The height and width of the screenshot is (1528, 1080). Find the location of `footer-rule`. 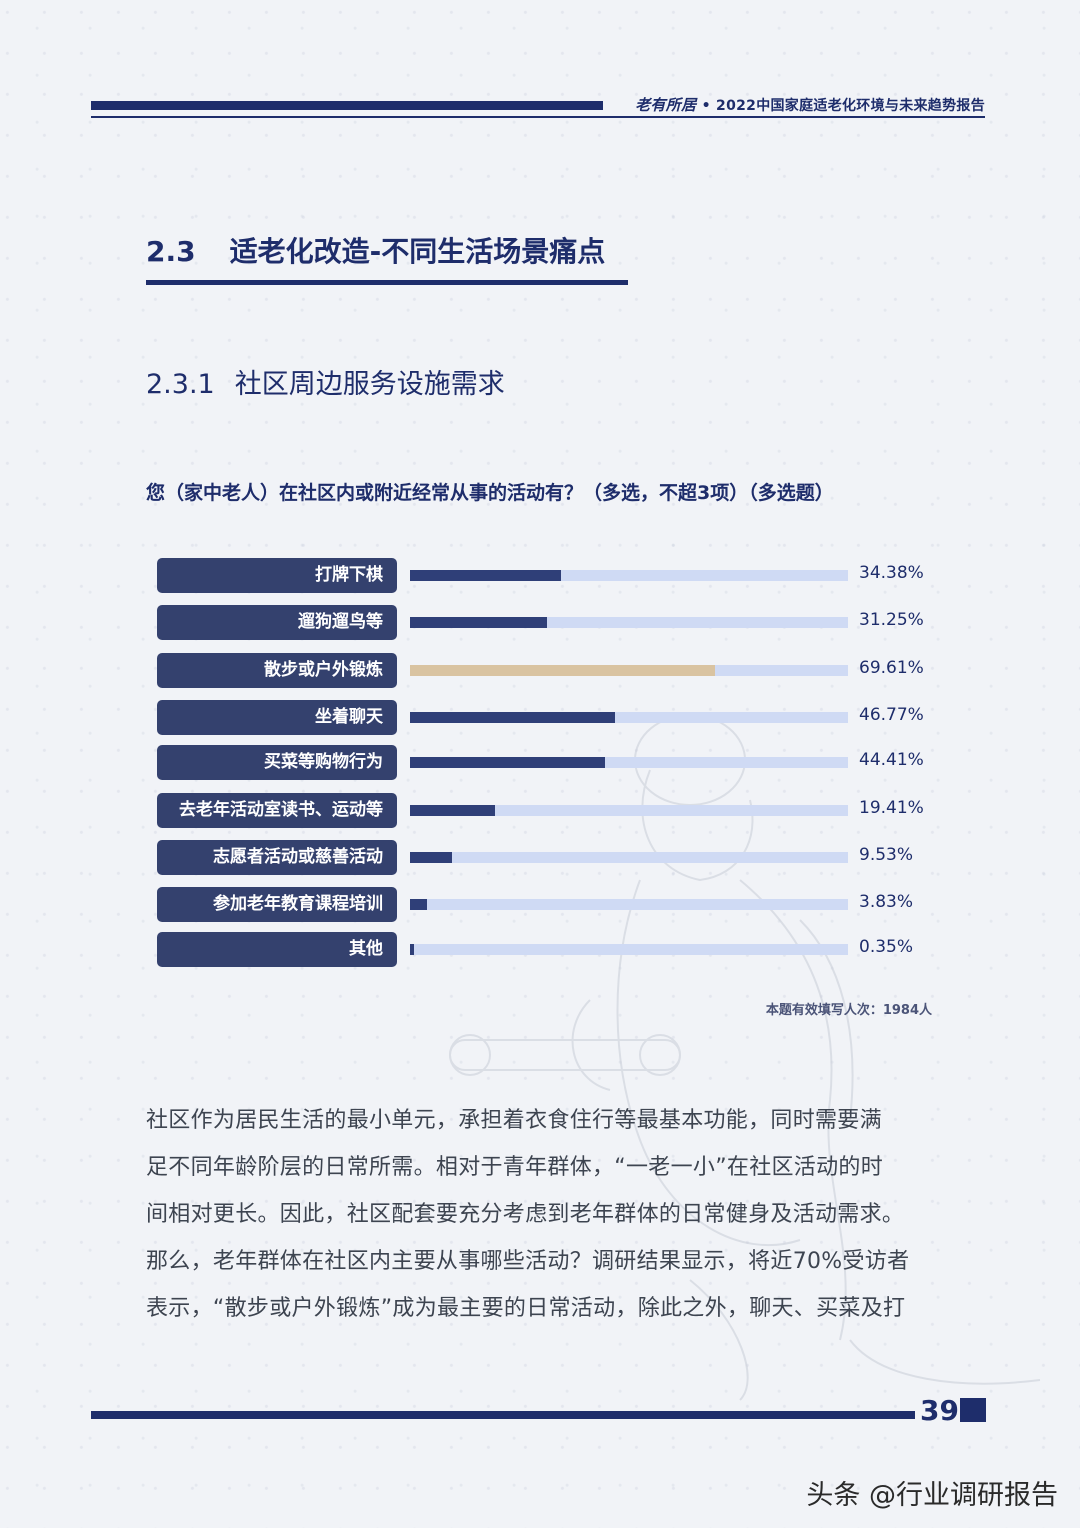

footer-rule is located at coordinates (503, 1415).